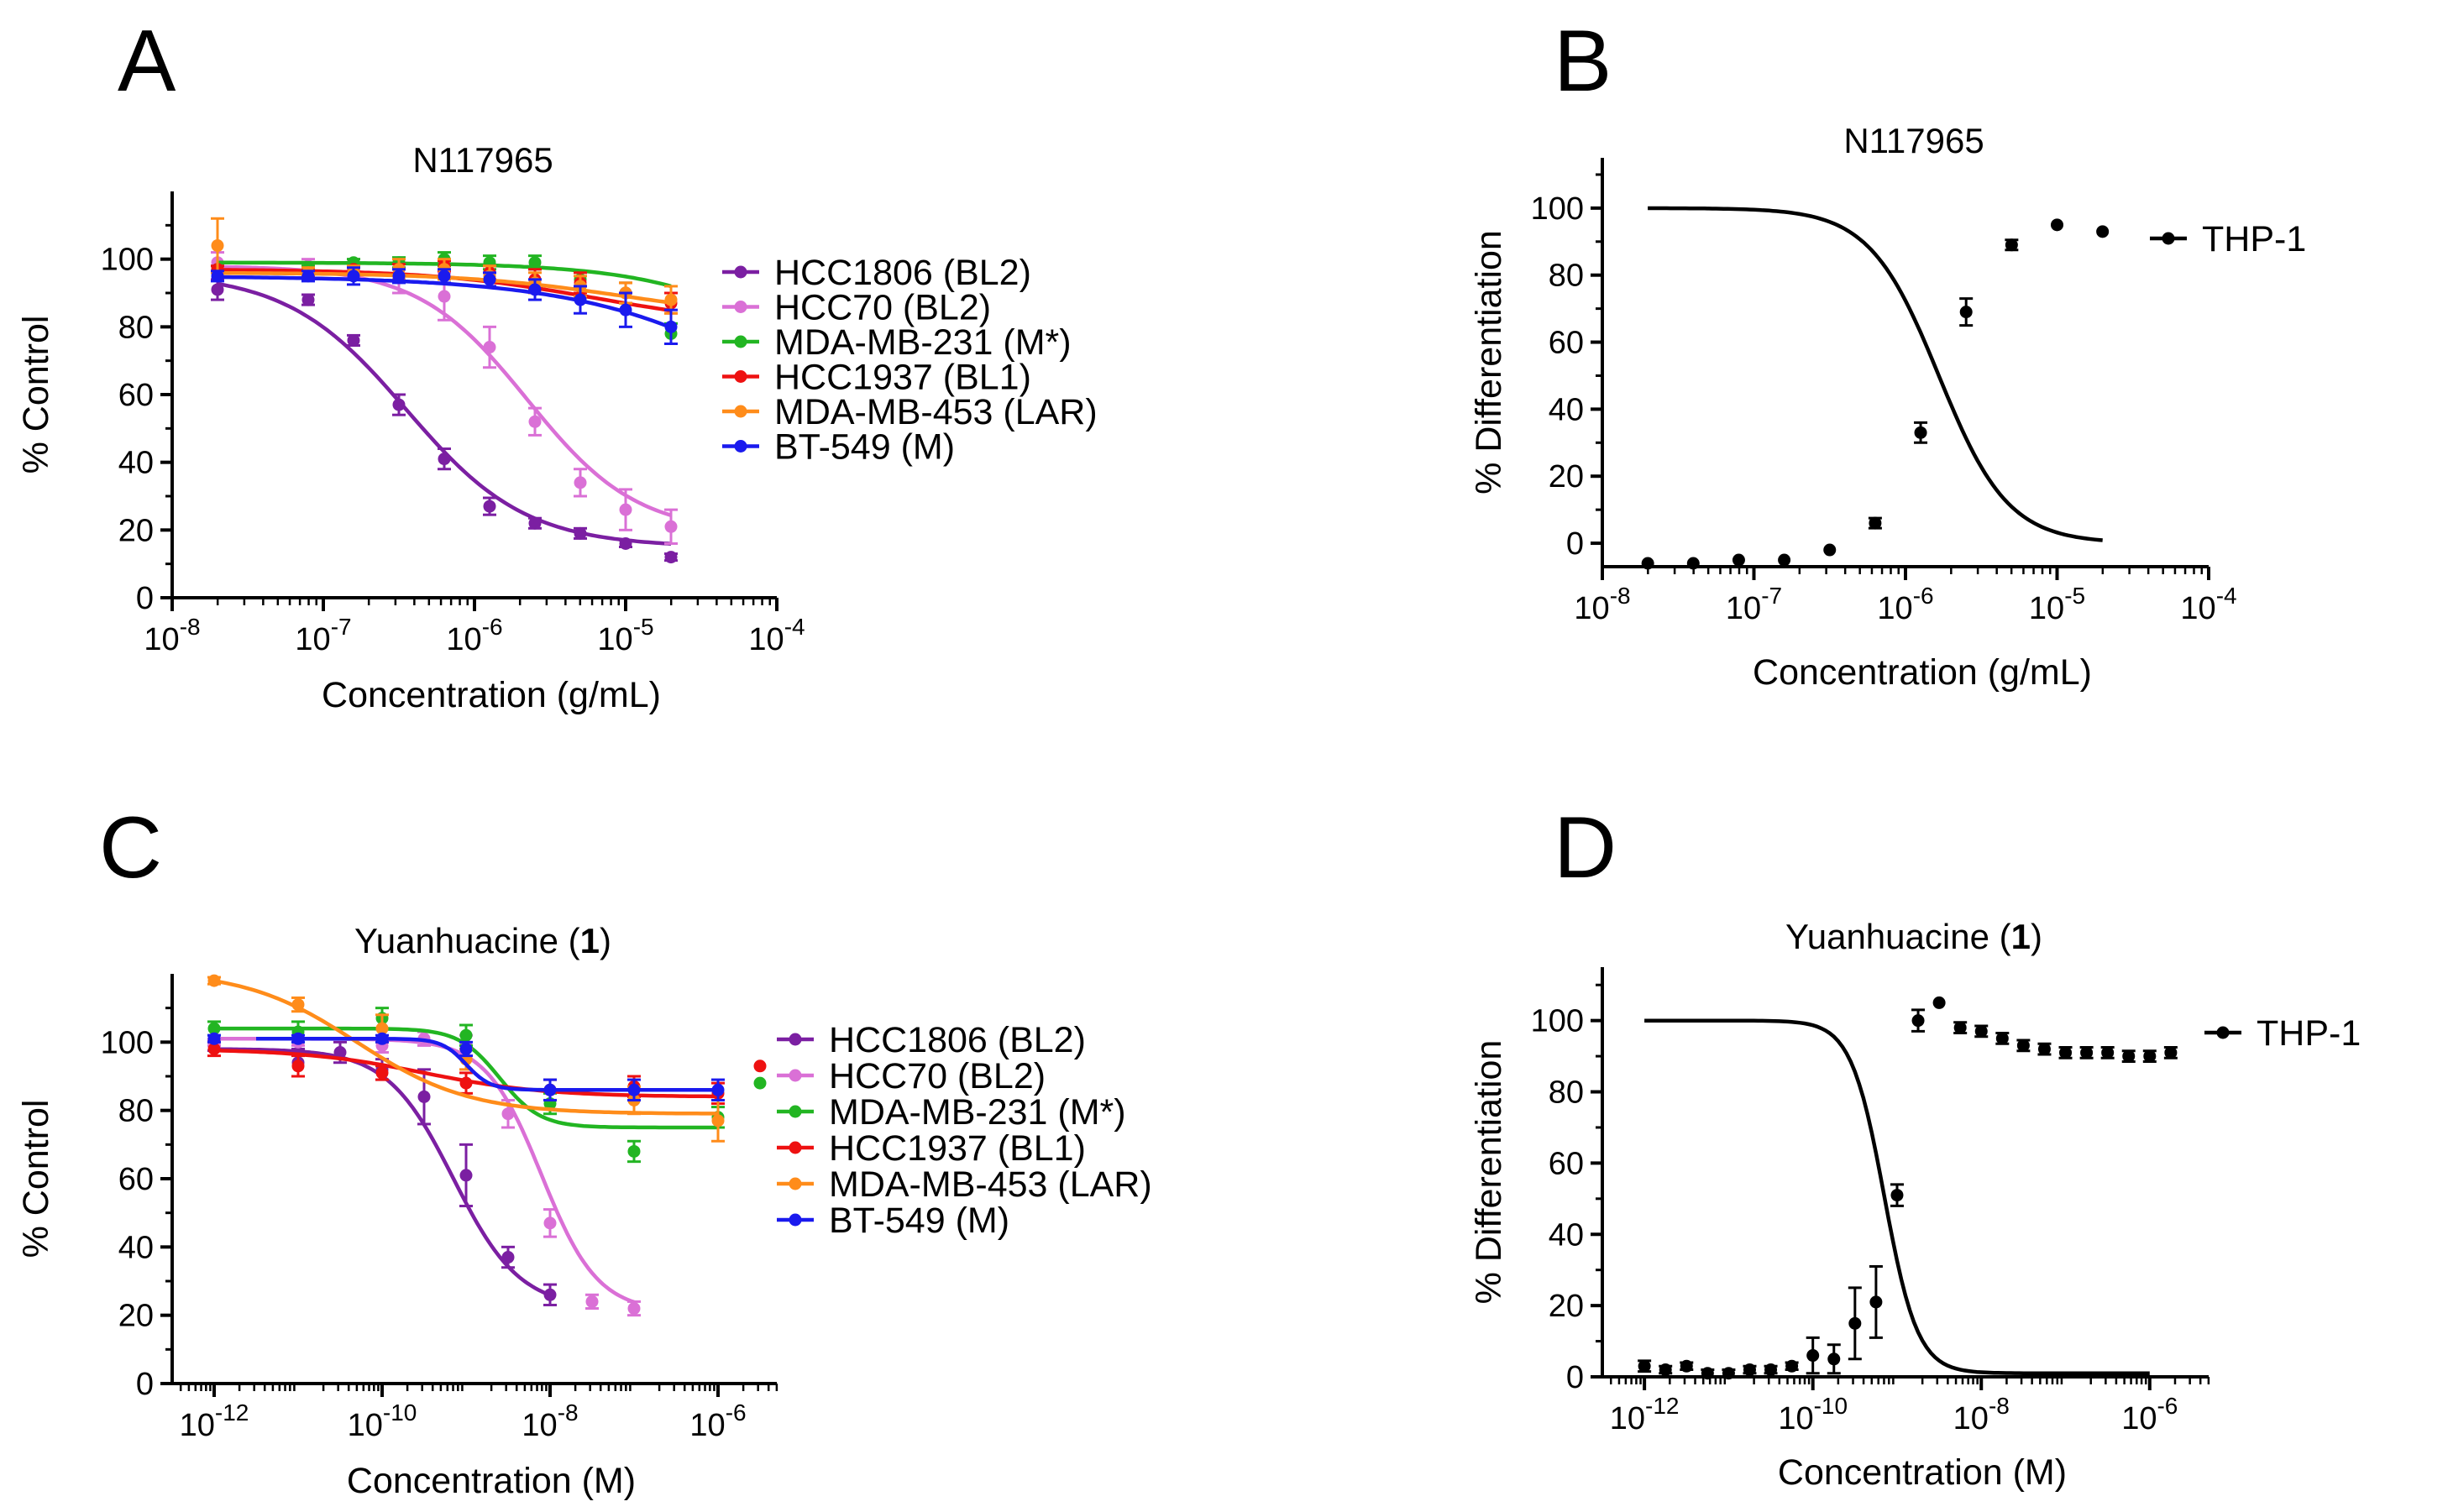  What do you see at coordinates (1575, 1377) in the screenshot?
I see `panel-d-y-tick-label: 0` at bounding box center [1575, 1377].